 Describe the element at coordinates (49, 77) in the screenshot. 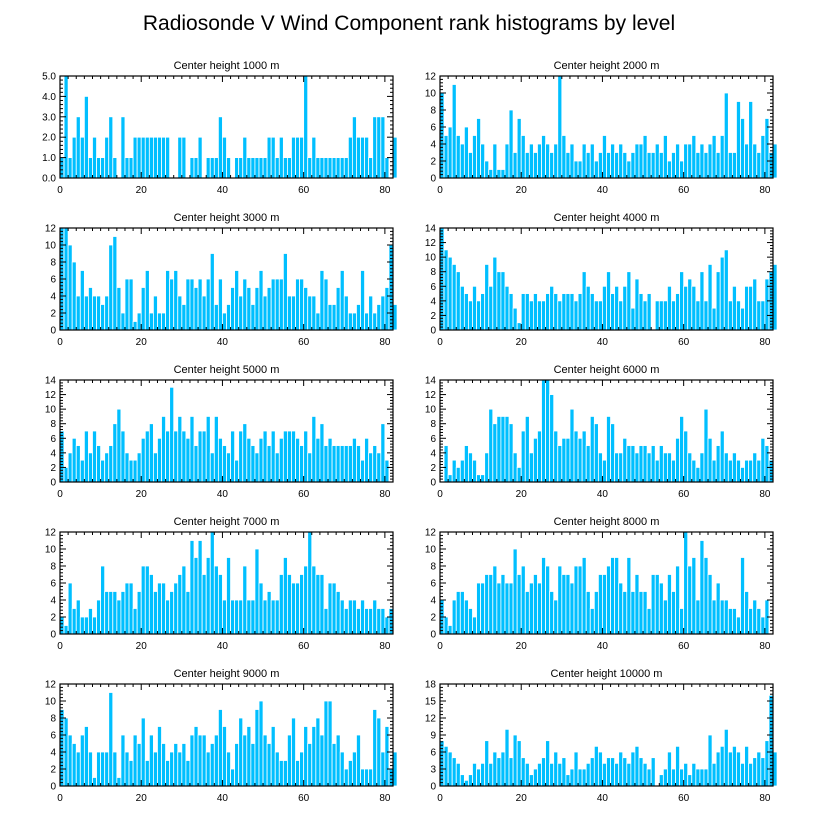

I see `y-tick-label: 5.0` at that location.